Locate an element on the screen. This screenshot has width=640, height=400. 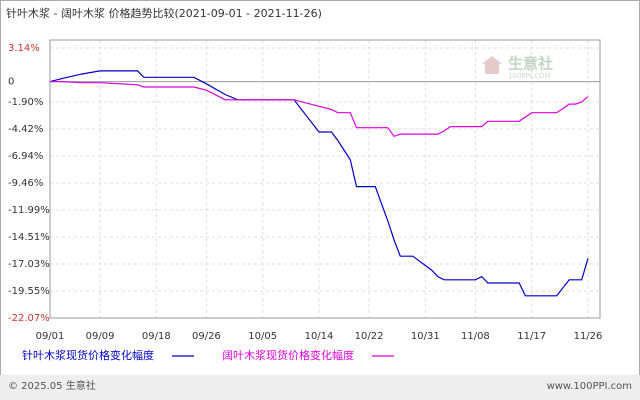
legend-label: 阔叶木浆现货价格变化幅度 is located at coordinates (288, 355).